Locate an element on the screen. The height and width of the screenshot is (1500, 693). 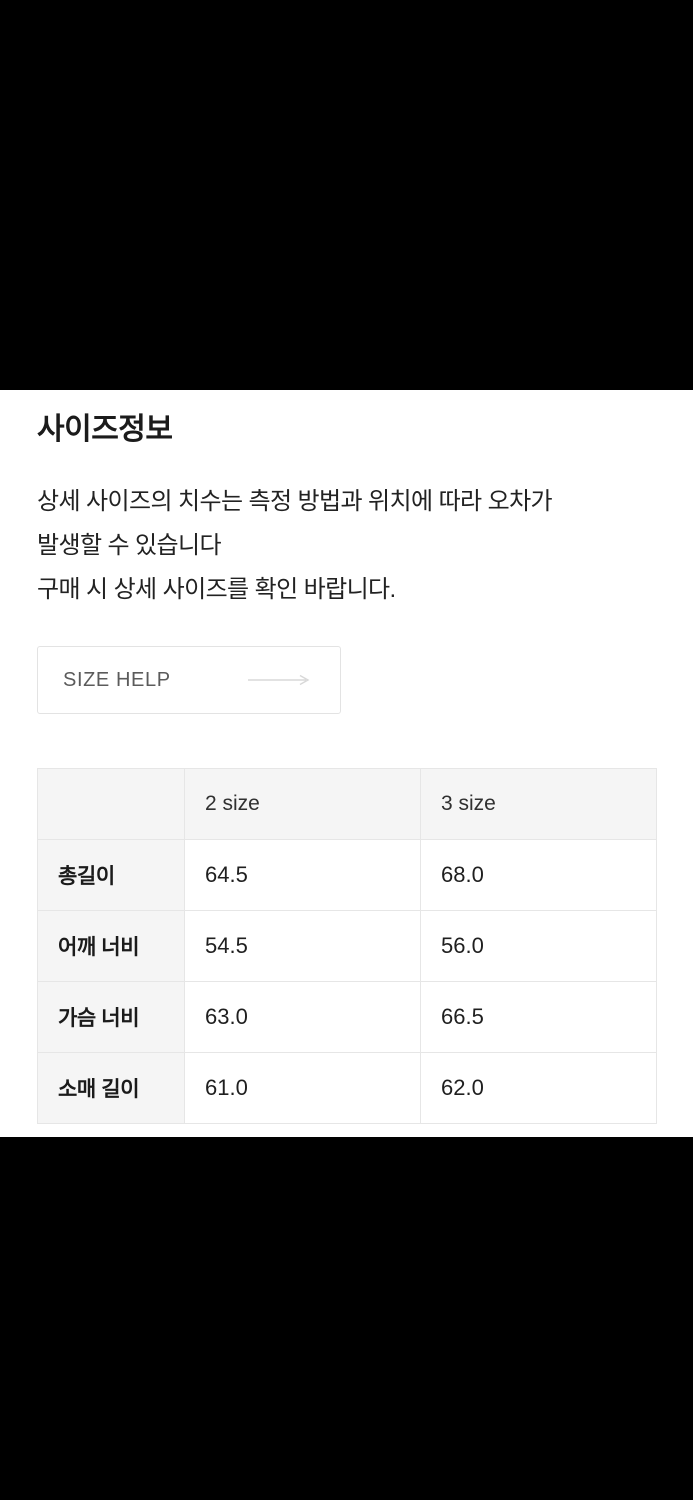
description-line-1: 상세 사이즈의 치수는 측정 방법과 위치에 따라 오차가 is located at coordinates (295, 501).